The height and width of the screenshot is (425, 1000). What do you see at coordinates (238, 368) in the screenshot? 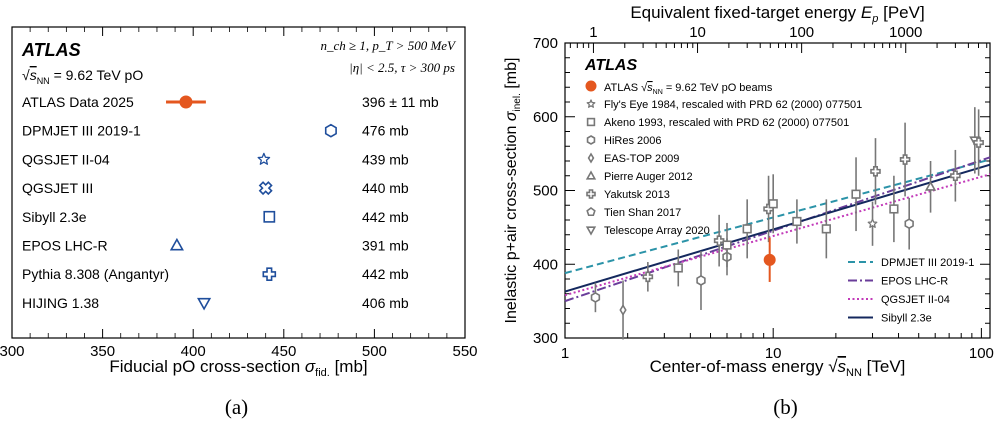
I see `x-axis-label: Fiducial pO cross-section σfid. [mb]` at bounding box center [238, 368].